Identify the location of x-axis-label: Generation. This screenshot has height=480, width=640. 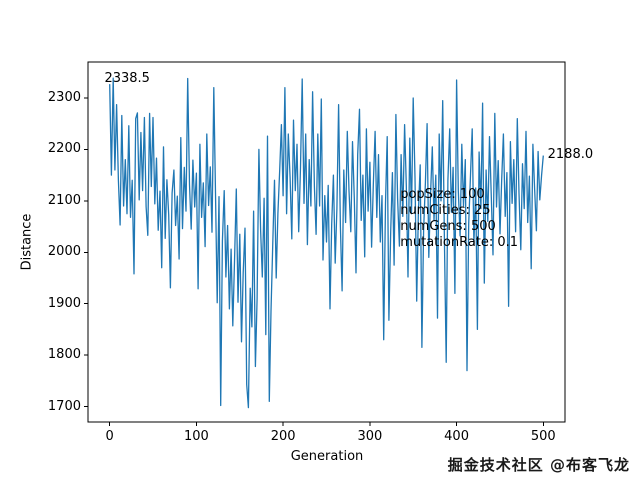
(327, 456).